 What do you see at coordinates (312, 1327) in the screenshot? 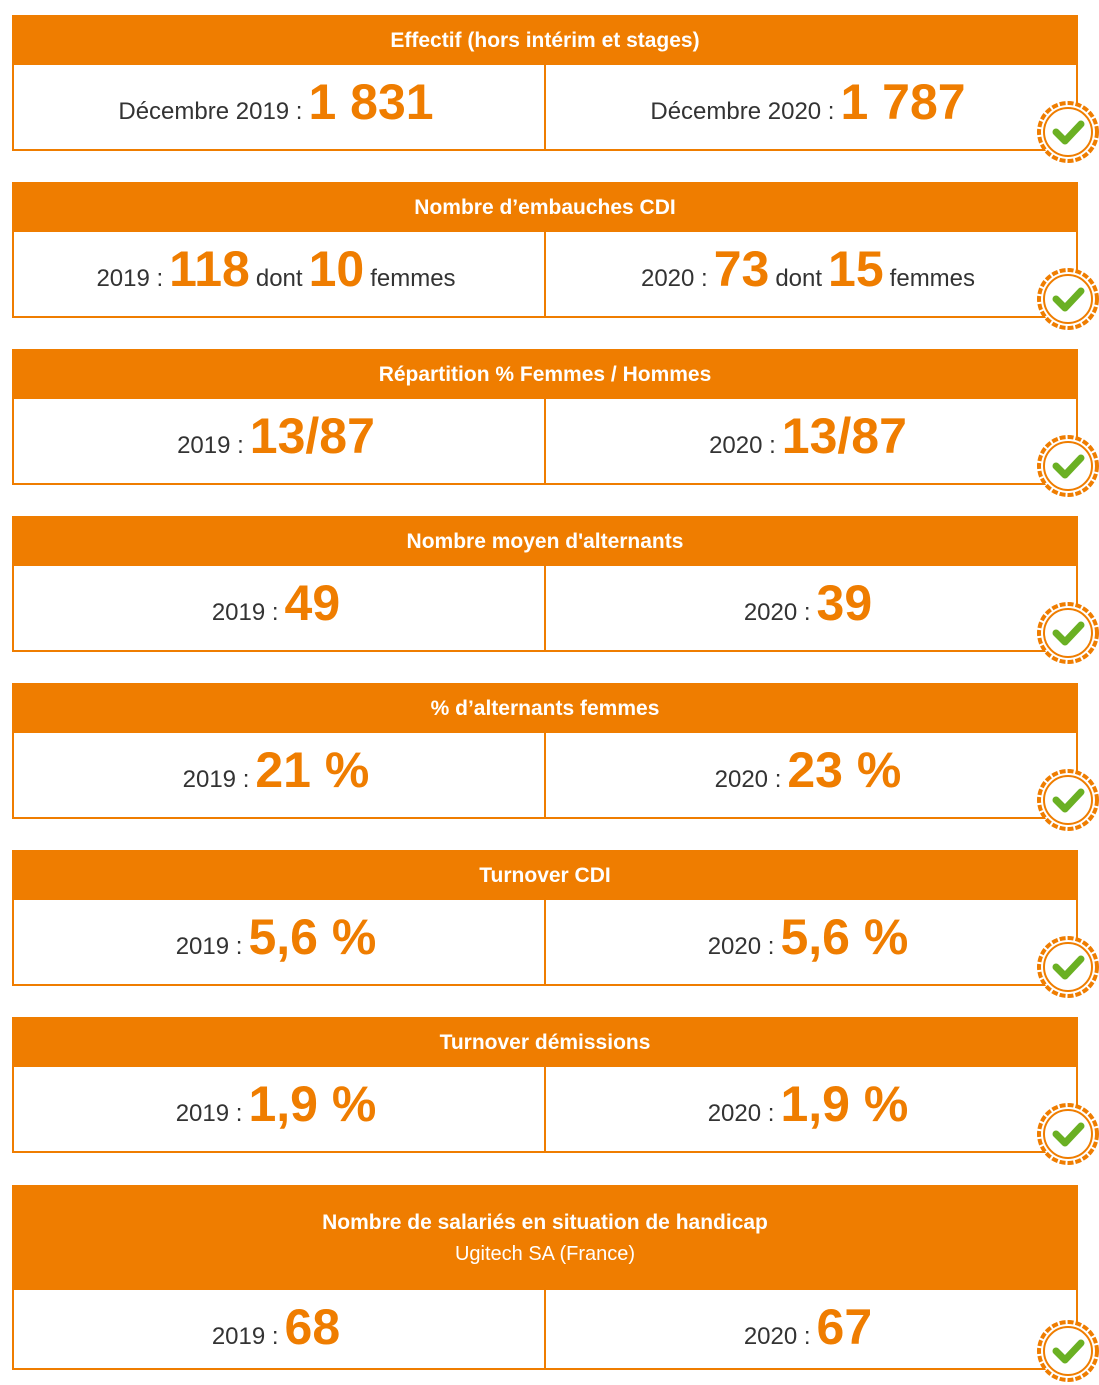
I see `value: 68` at bounding box center [312, 1327].